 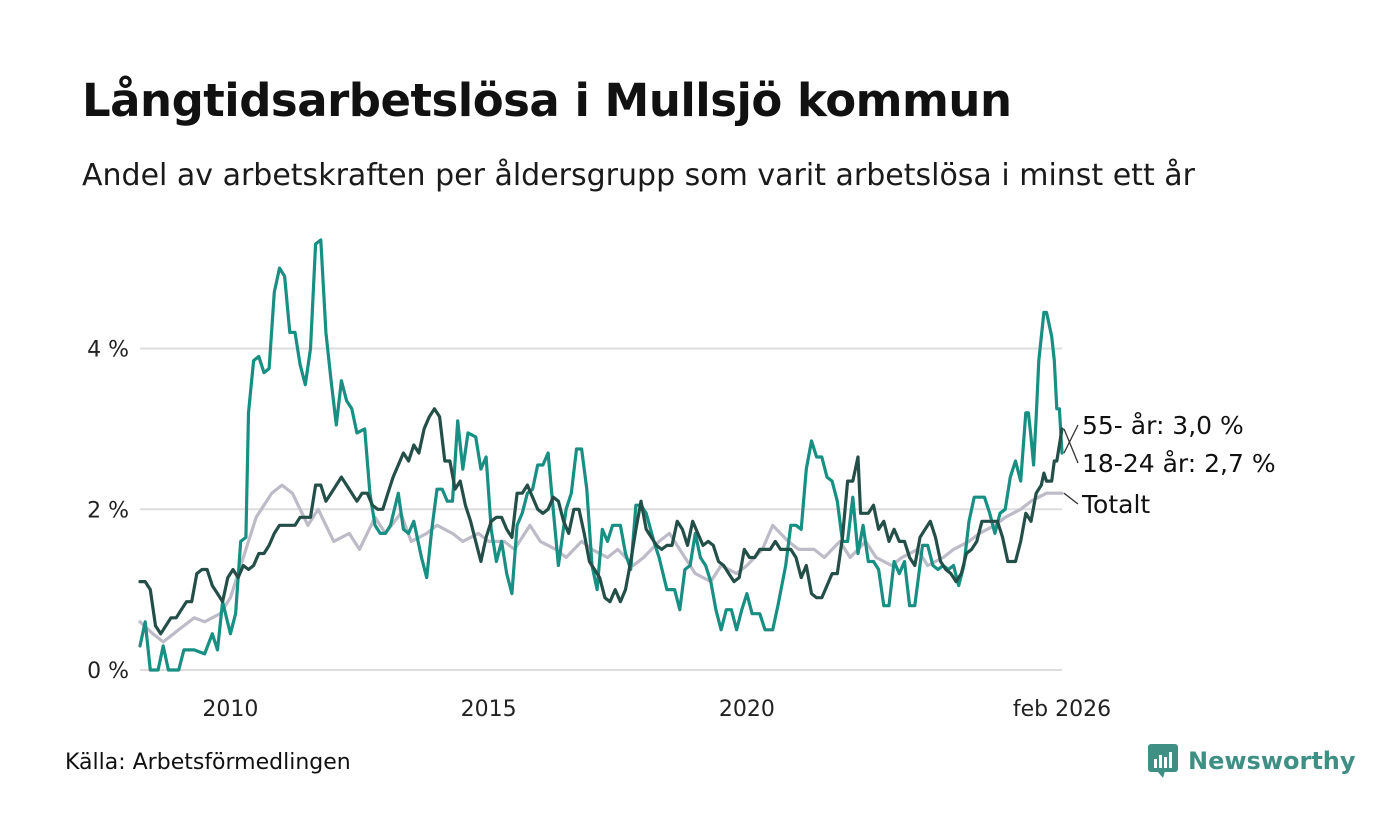 What do you see at coordinates (108, 350) in the screenshot?
I see `y-tick-label: 4 %` at bounding box center [108, 350].